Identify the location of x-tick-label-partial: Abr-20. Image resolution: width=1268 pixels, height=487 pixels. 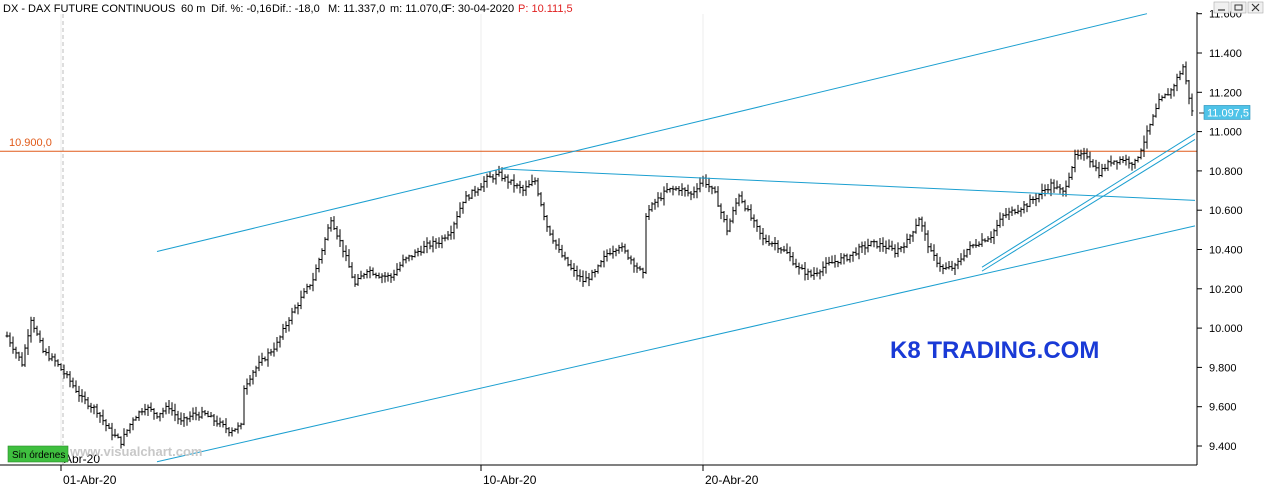
(82, 459).